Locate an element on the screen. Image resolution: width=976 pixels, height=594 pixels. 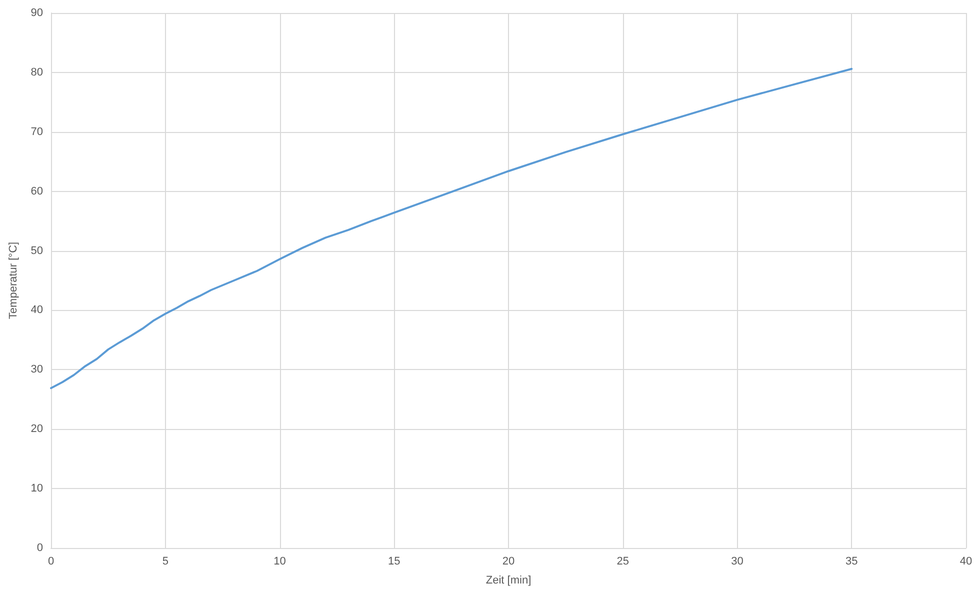
y-tick-label: 60 is located at coordinates (36, 191).